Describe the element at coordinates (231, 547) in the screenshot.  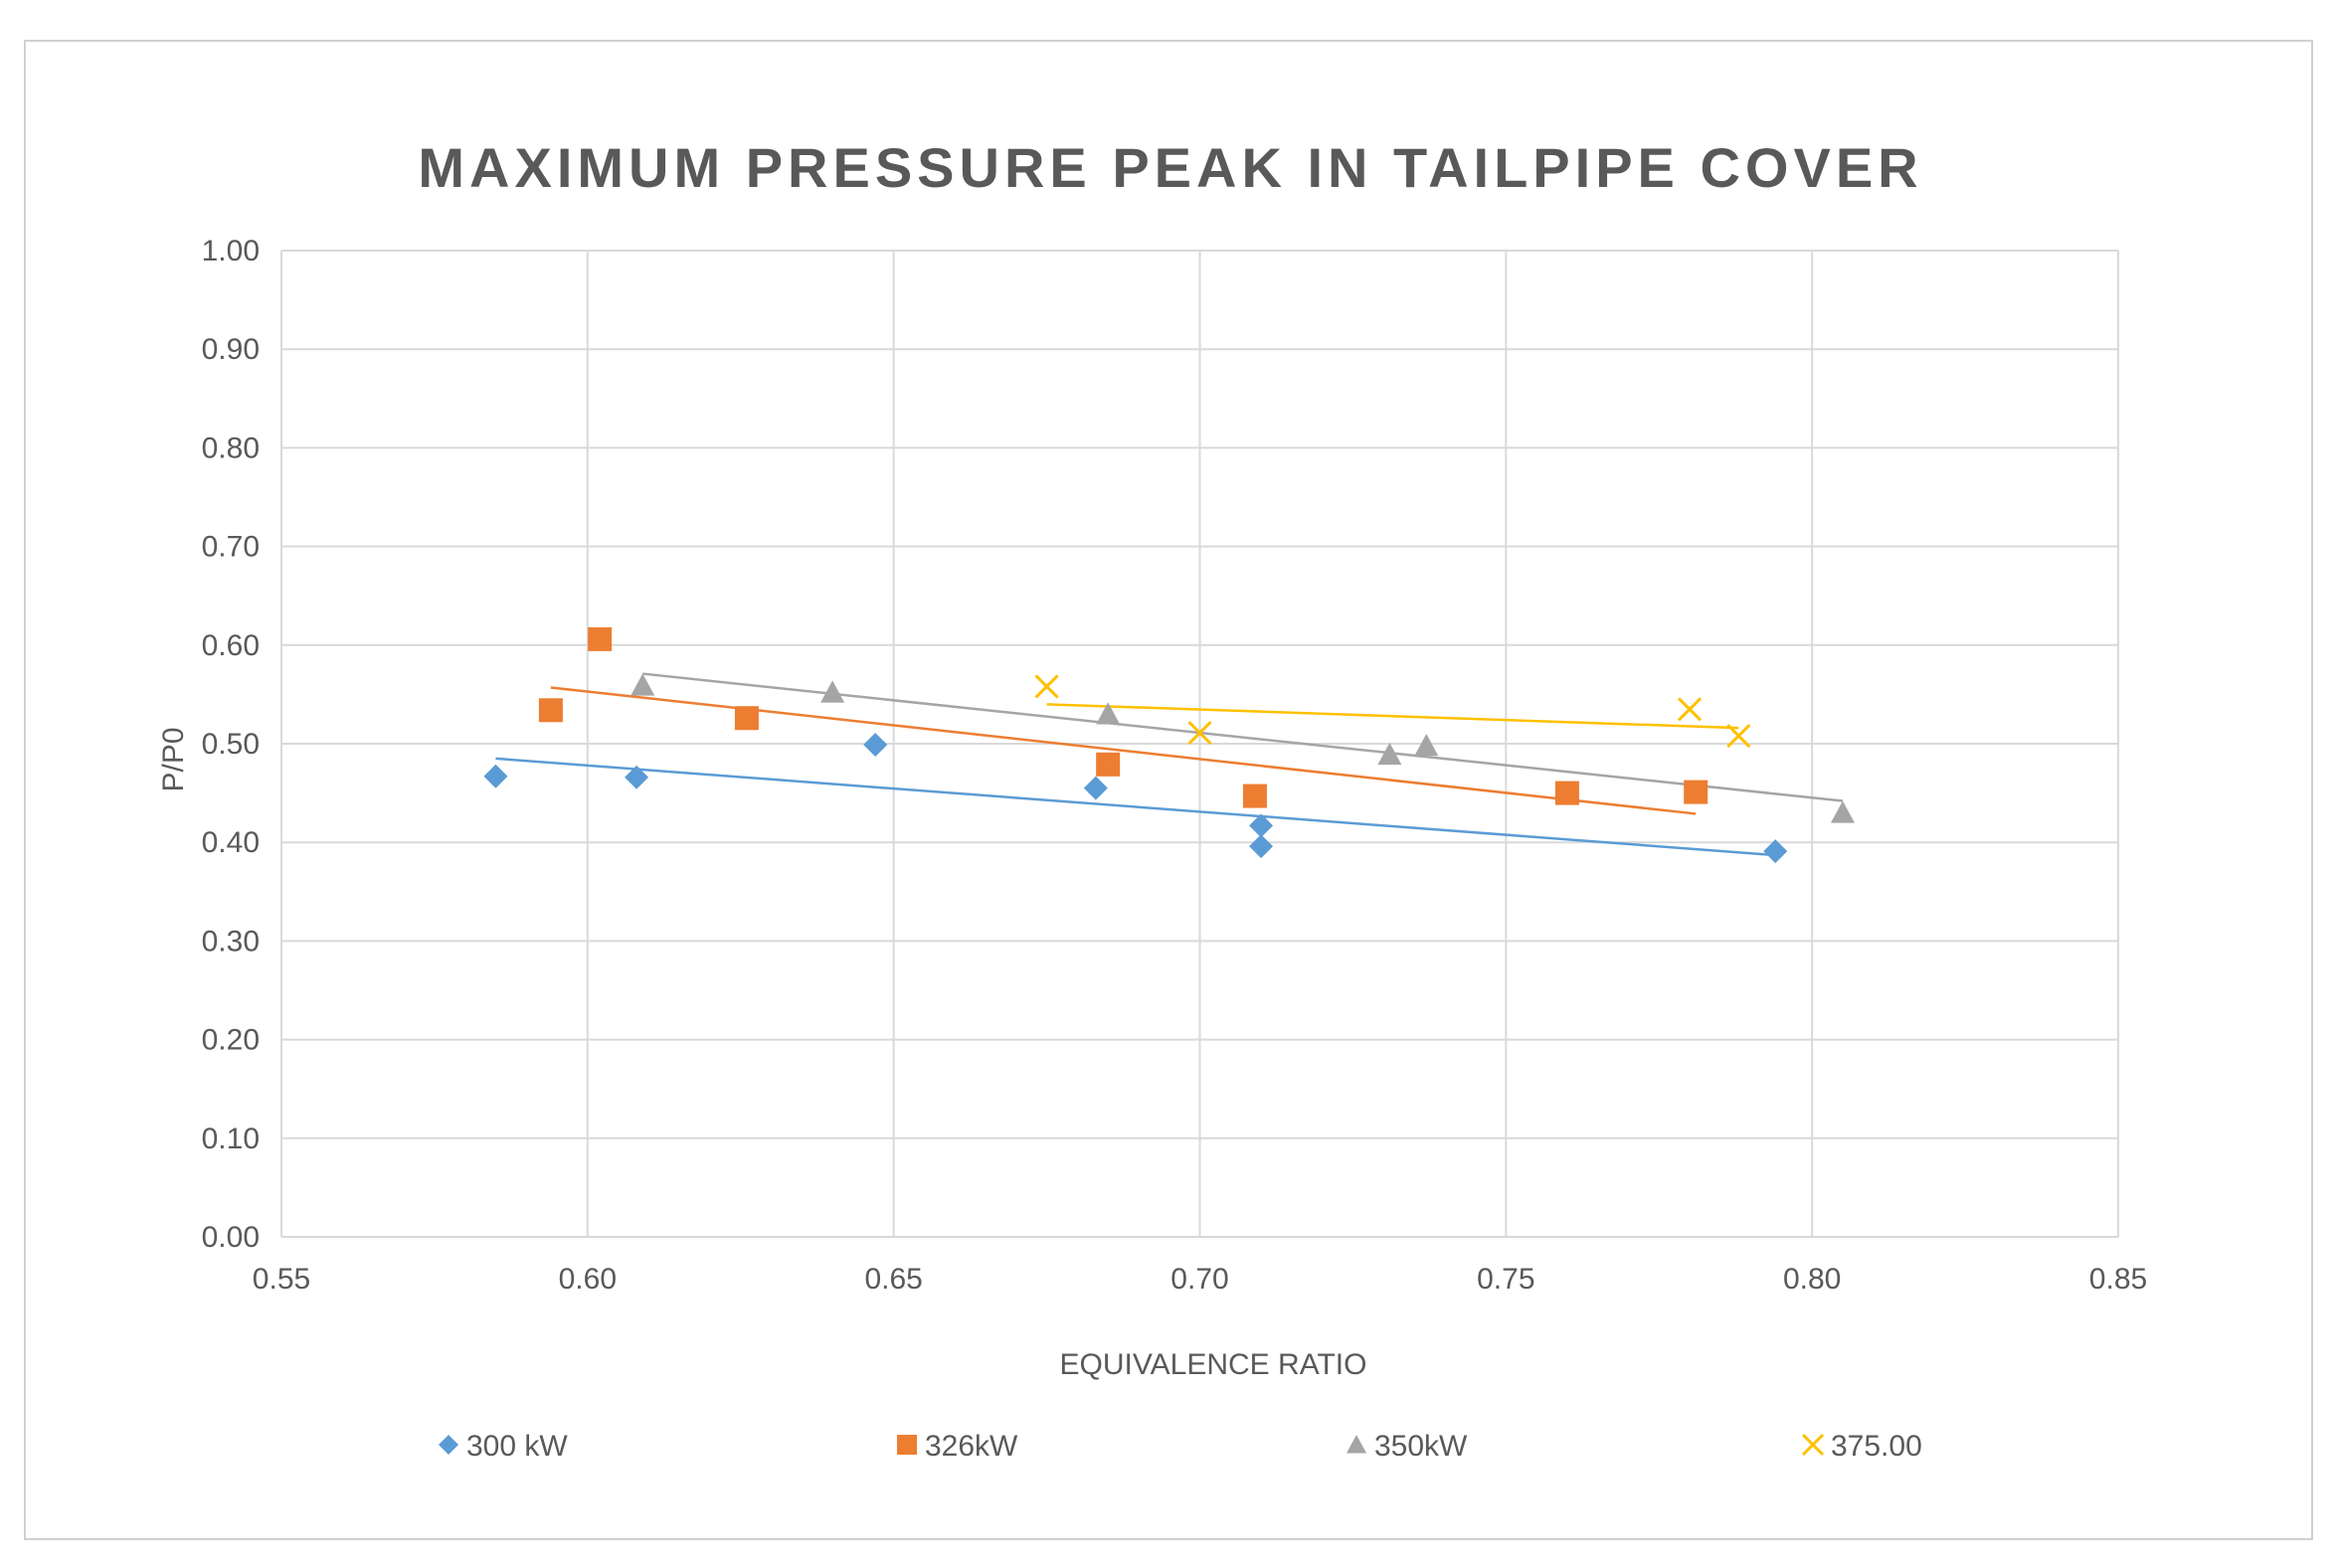
I see `y-tick-label: 0.70` at that location.